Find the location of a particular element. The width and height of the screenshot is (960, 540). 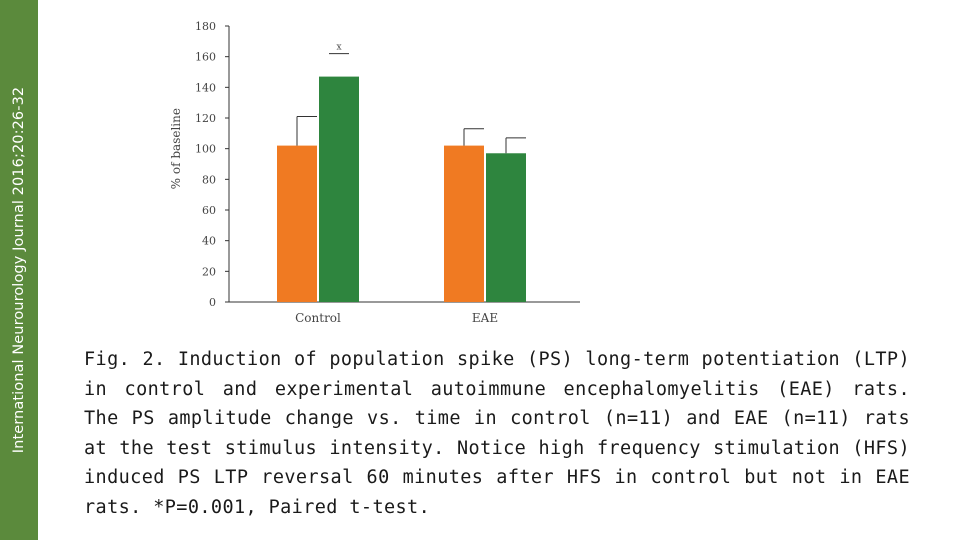

x-category-label: EAE is located at coordinates (485, 317).